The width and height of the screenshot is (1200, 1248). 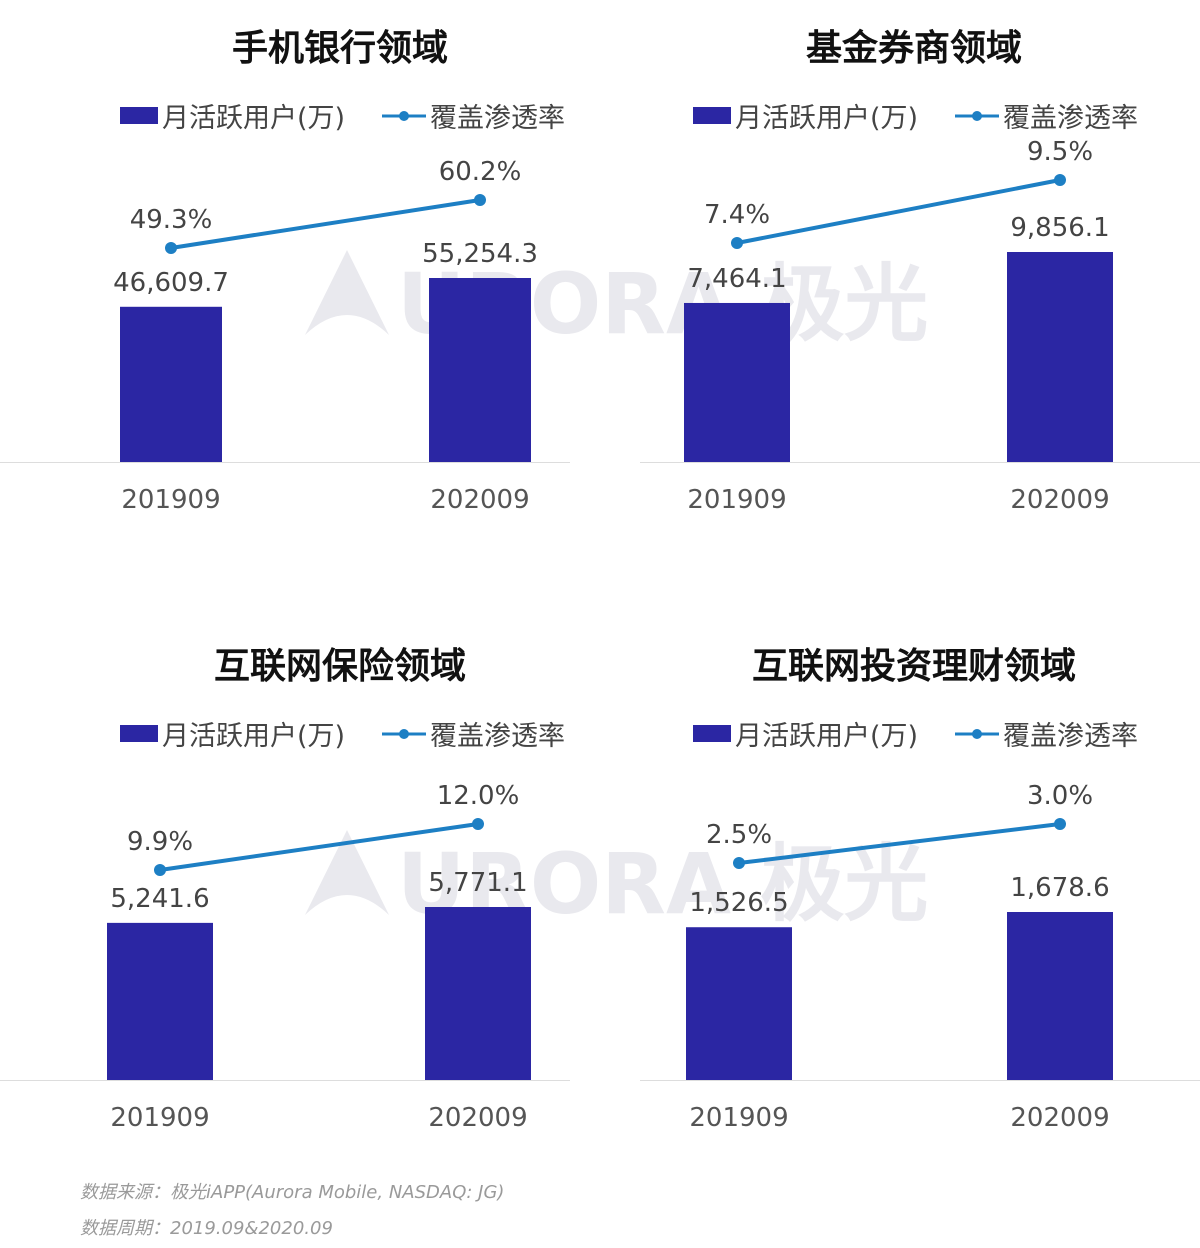 What do you see at coordinates (738, 903) in the screenshot?
I see `bar-value-label: 1,526.5` at bounding box center [738, 903].